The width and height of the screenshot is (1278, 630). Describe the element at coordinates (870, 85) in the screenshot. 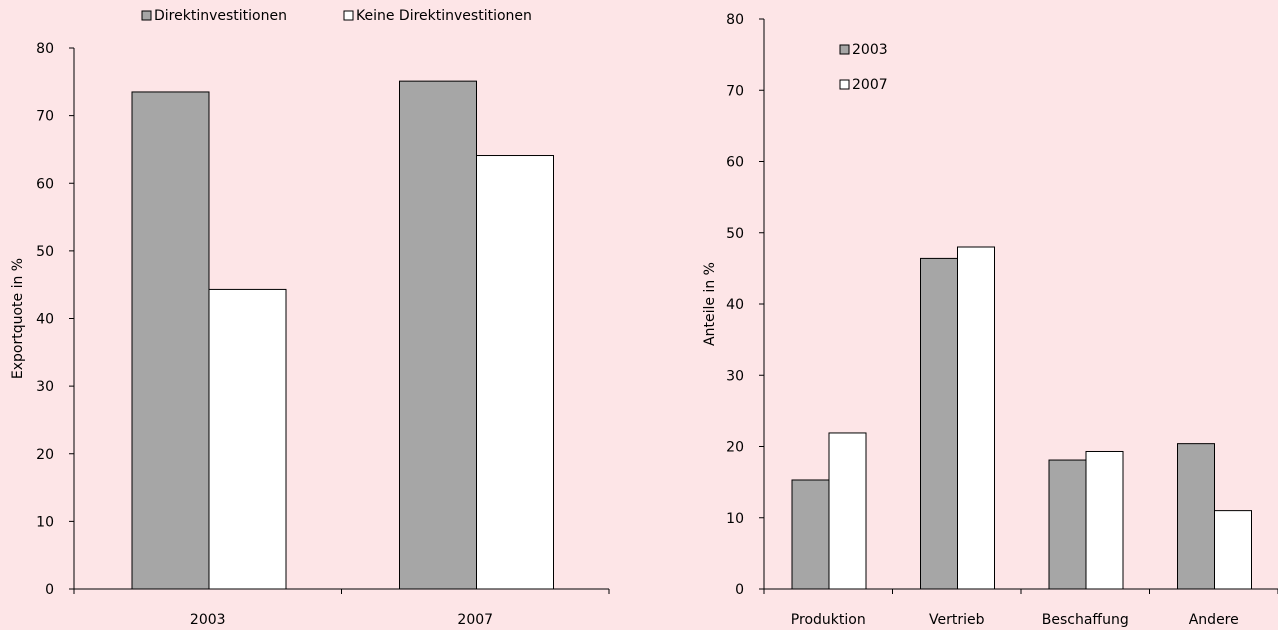

I see `legend-label-2: 2007` at that location.